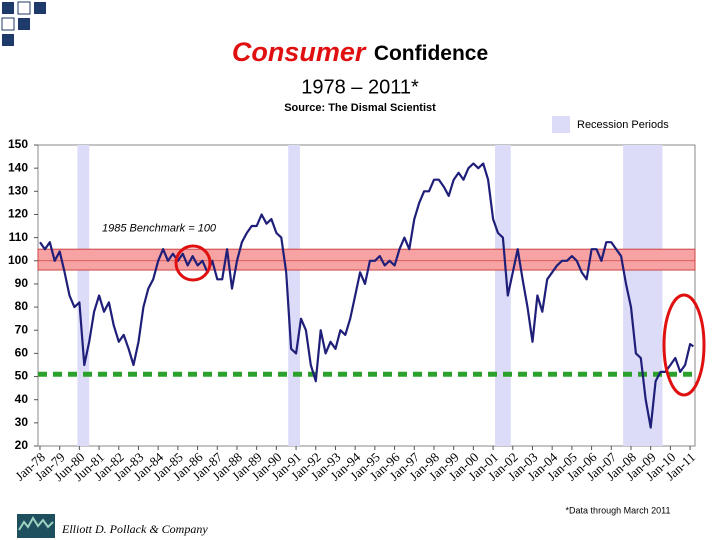 The width and height of the screenshot is (720, 540). I want to click on y-tick-label: 130, so click(18, 190).